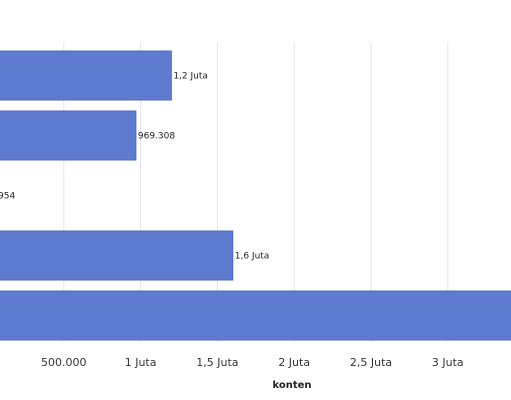 This screenshot has height=400, width=511. Describe the element at coordinates (190, 77) in the screenshot. I see `data-label: 1,2 Juta` at that location.